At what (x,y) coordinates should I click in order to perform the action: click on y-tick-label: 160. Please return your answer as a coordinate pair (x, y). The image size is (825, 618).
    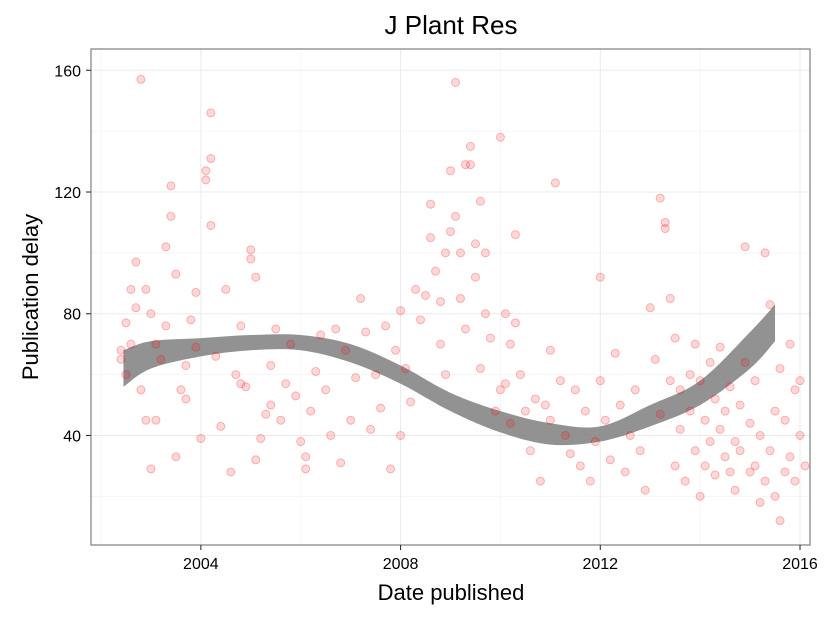
    Looking at the image, I should click on (67, 71).